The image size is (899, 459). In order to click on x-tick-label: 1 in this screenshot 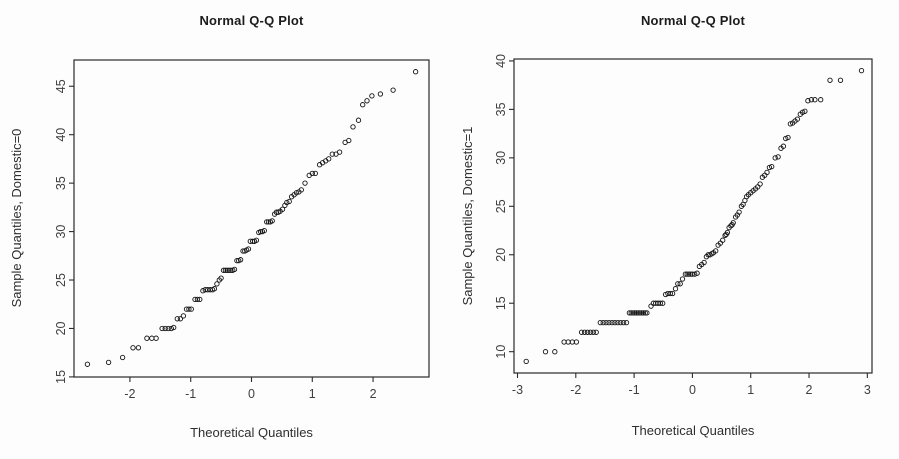, I will do `click(750, 390)`.